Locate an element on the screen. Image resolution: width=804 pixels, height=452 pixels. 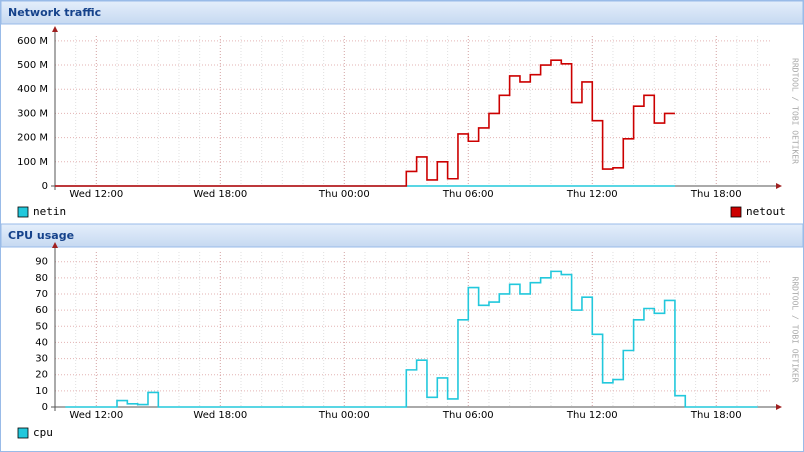
y-tick-label: 40 is located at coordinates (41, 342).